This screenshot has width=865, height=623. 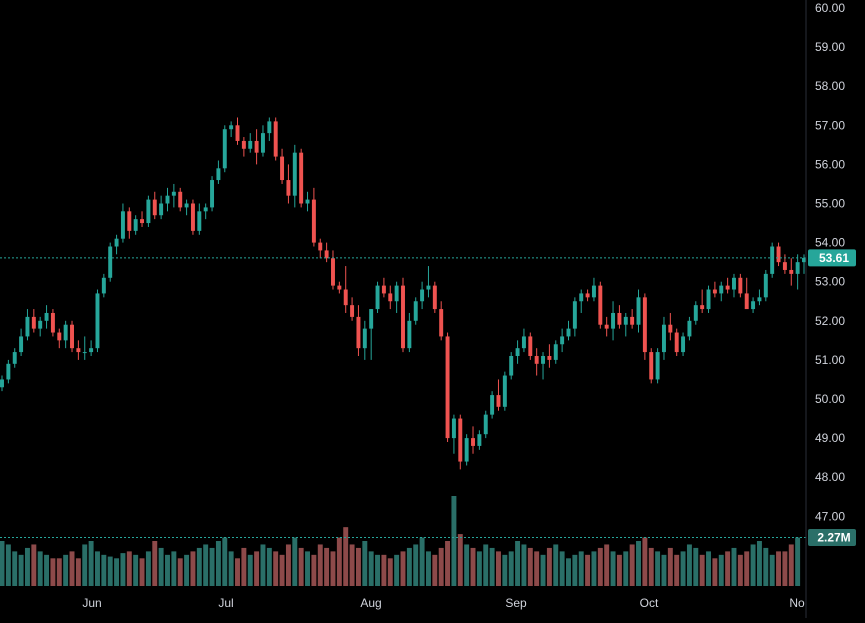 What do you see at coordinates (516, 603) in the screenshot?
I see `time-tick-label: Sep` at bounding box center [516, 603].